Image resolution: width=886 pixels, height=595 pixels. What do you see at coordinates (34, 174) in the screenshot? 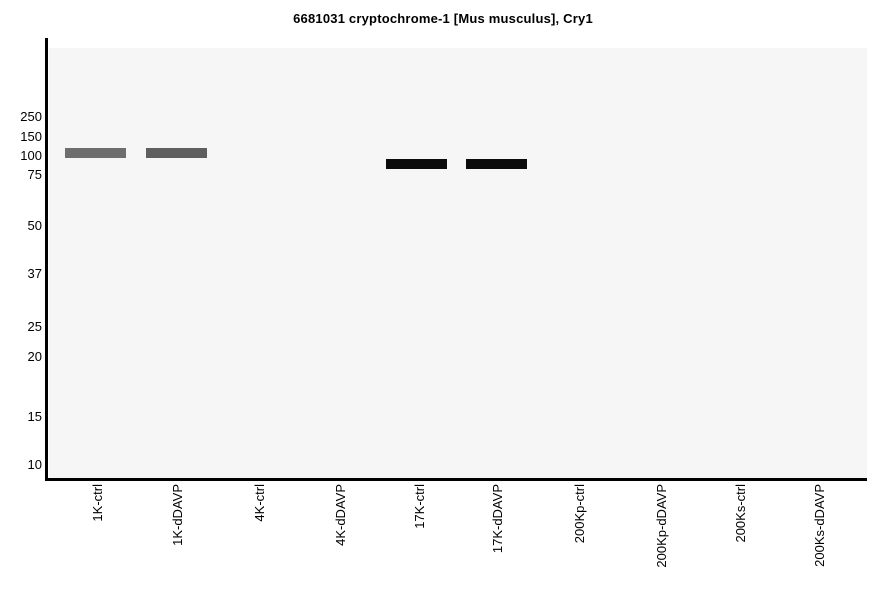
I see `y-tick-label: 75` at bounding box center [34, 174].